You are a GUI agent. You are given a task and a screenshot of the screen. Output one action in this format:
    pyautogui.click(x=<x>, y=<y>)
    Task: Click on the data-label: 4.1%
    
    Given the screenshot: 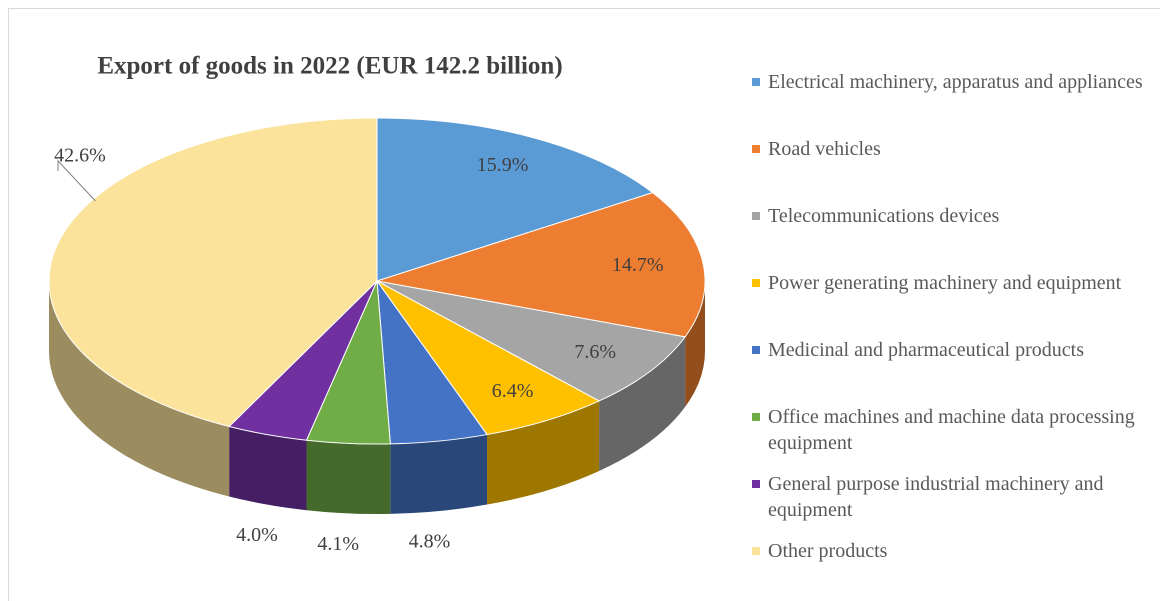 What is the action you would take?
    pyautogui.click(x=338, y=544)
    